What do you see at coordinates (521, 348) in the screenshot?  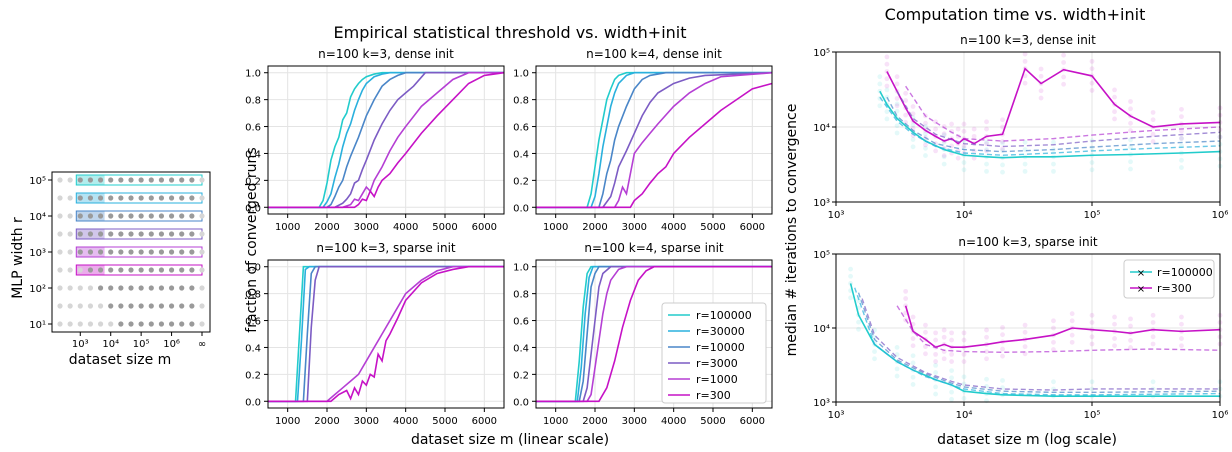 I see `y-tick-label: 0.4` at bounding box center [521, 348].